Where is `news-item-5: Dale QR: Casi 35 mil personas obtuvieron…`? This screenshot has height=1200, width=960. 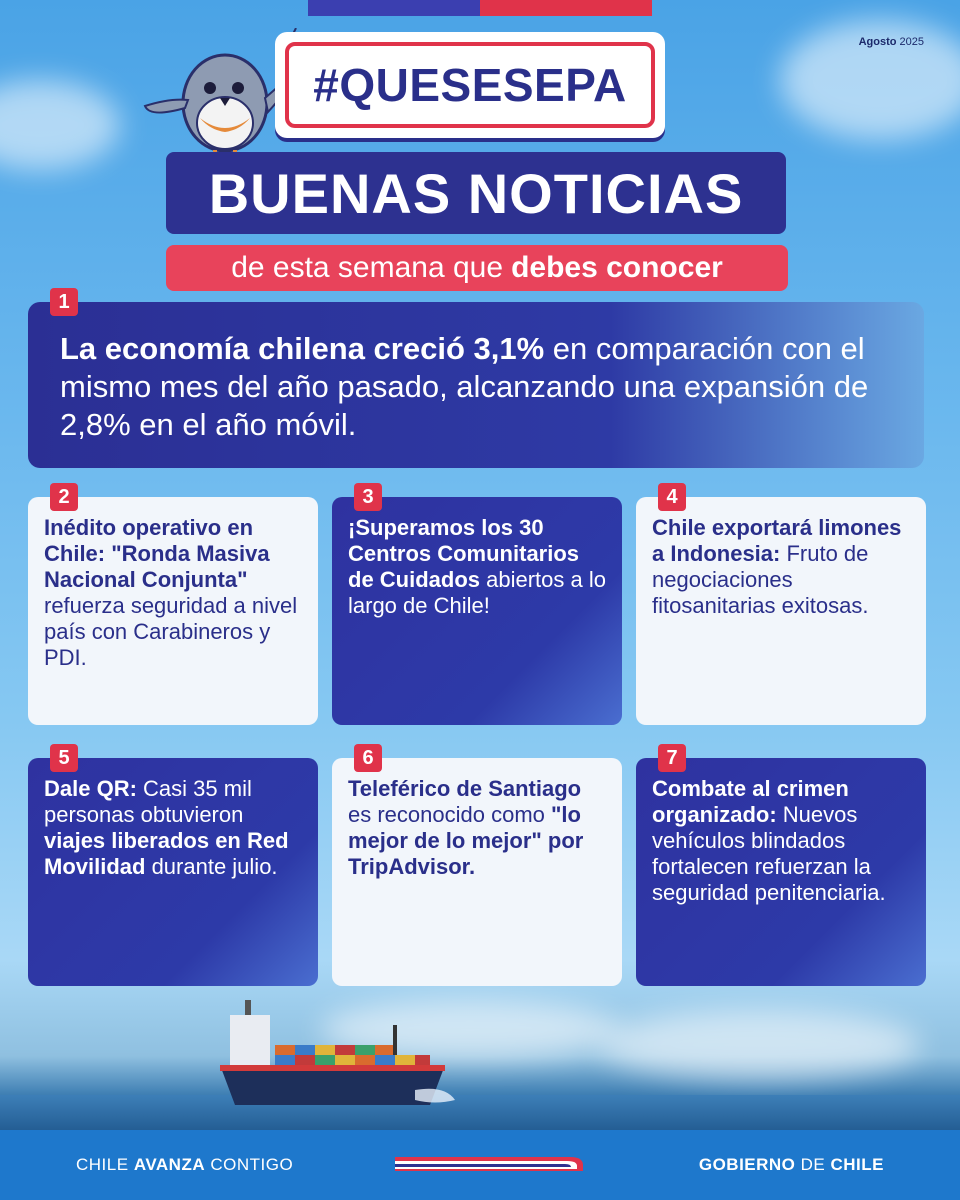
news-item-5: Dale QR: Casi 35 mil personas obtuvieron… is located at coordinates (173, 872).